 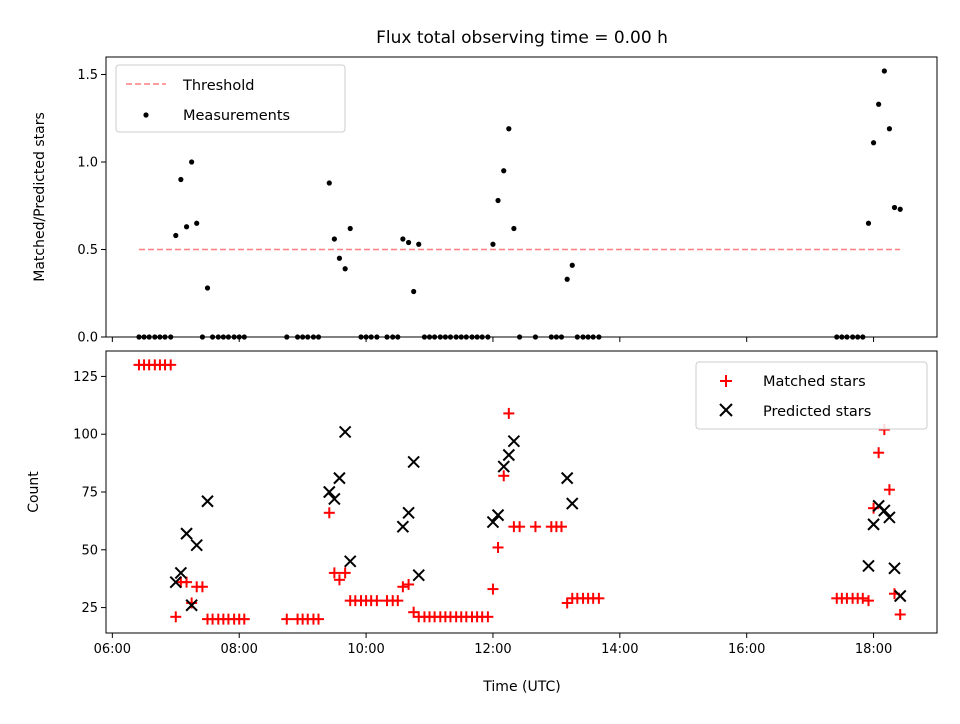 I want to click on legend-predicted-label: Predicted stars, so click(x=817, y=412).